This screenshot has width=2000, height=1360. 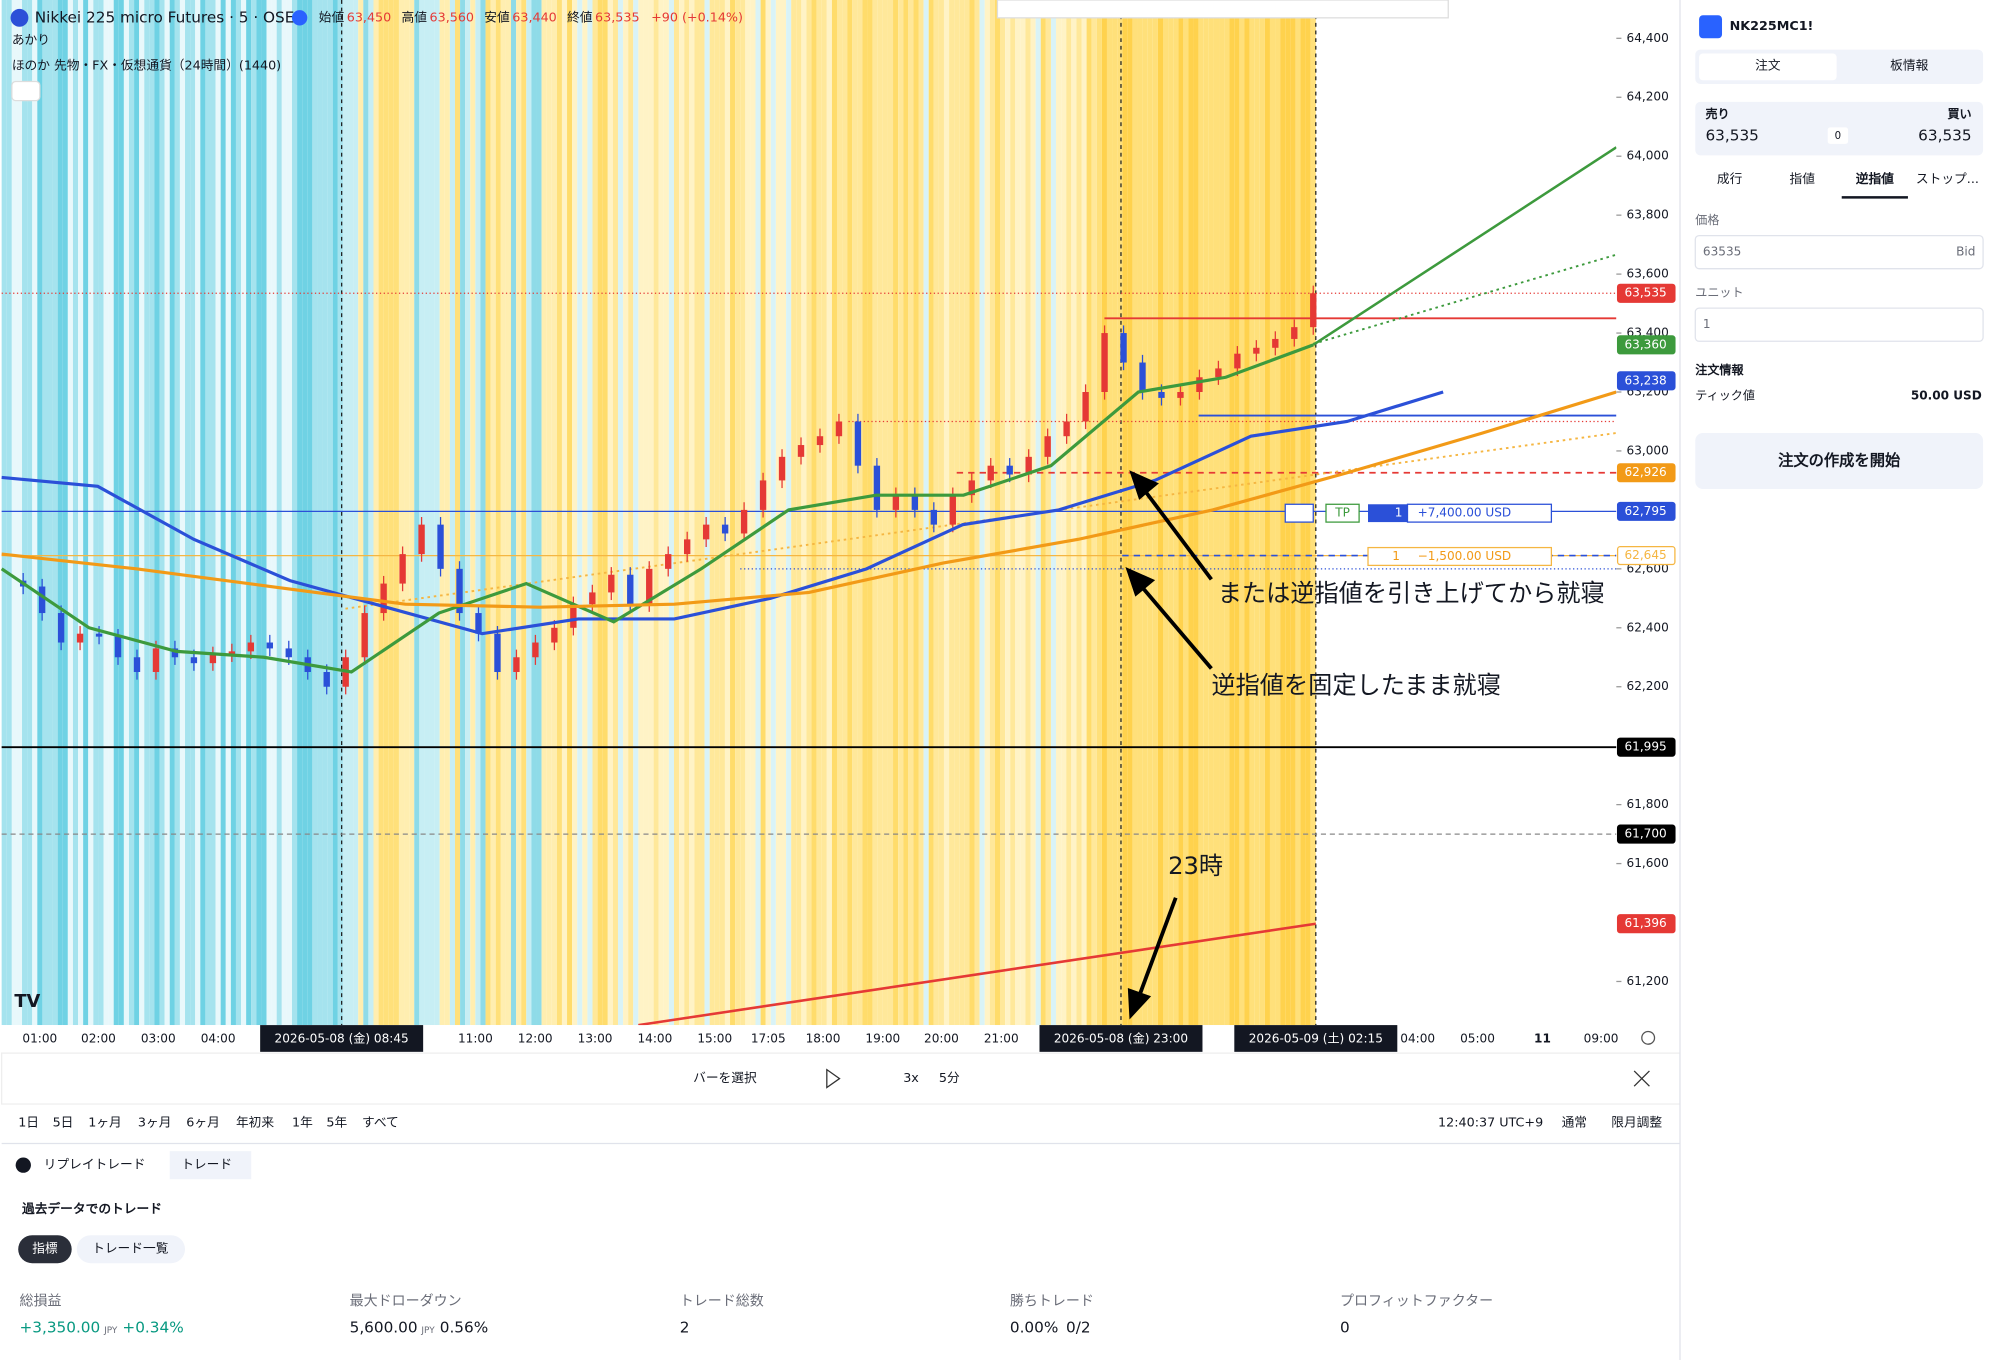 What do you see at coordinates (1944, 136) in the screenshot?
I see `buy-price: 63,535` at bounding box center [1944, 136].